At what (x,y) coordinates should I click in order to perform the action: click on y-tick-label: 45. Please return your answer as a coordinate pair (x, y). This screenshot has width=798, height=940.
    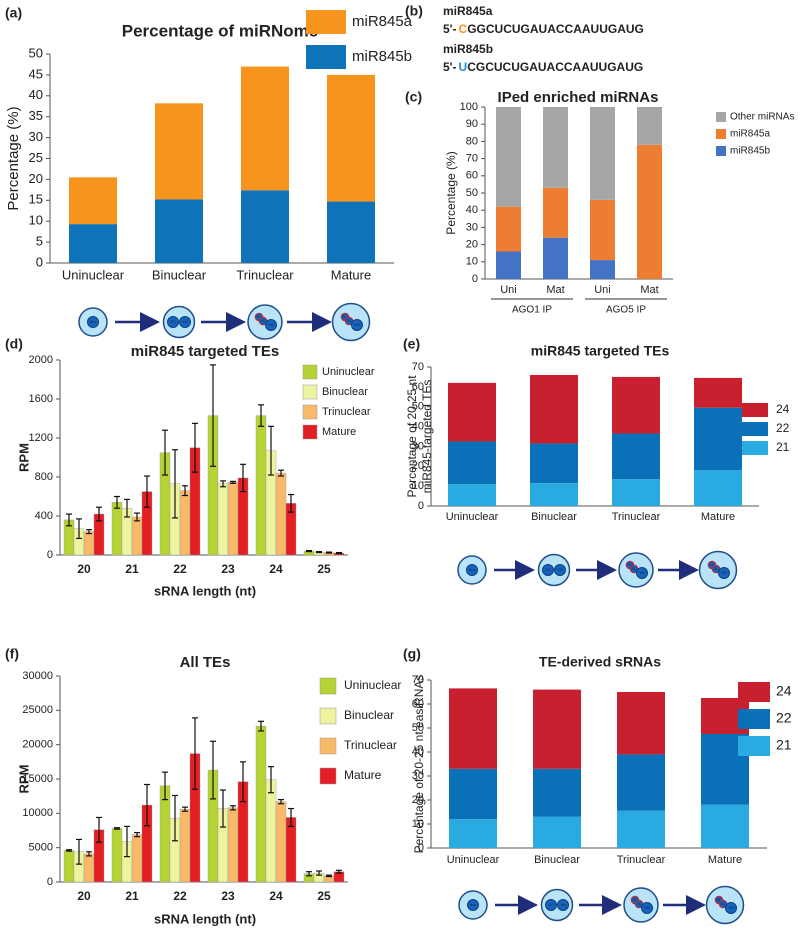
    Looking at the image, I should click on (36, 73).